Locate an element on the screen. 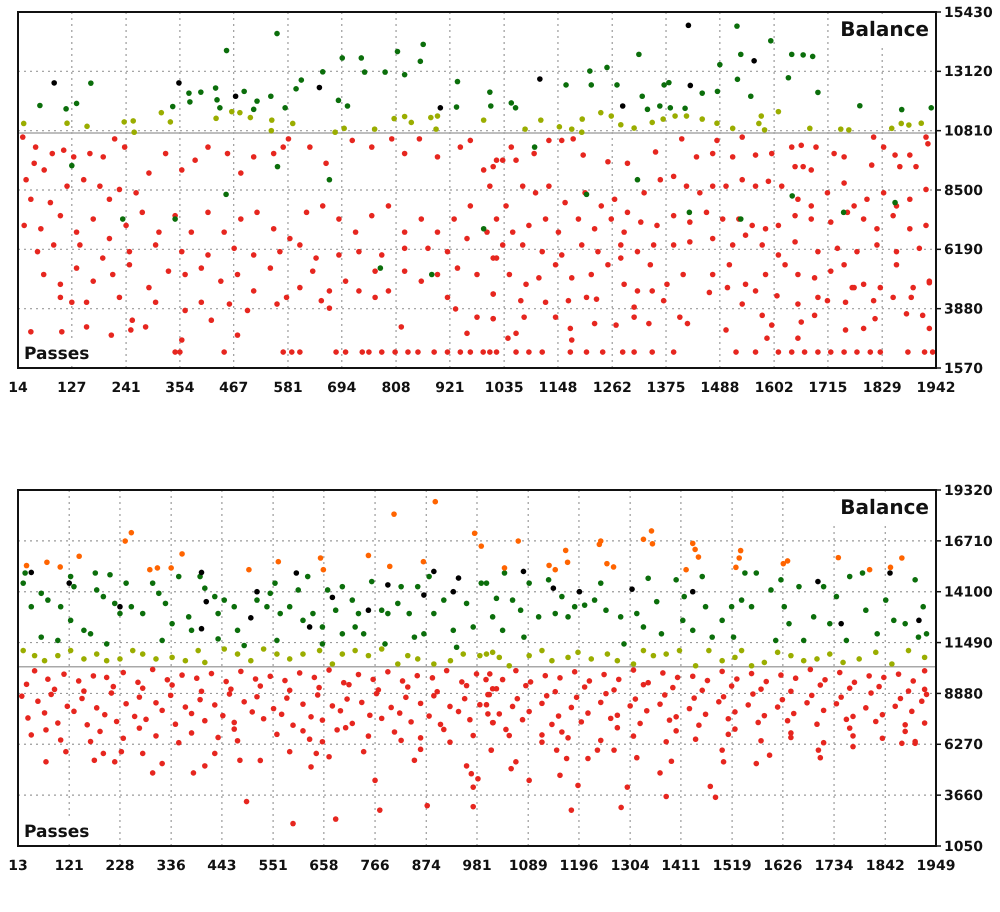 This screenshot has width=1000, height=912. y-tick-label: 11490 is located at coordinates (968, 643).